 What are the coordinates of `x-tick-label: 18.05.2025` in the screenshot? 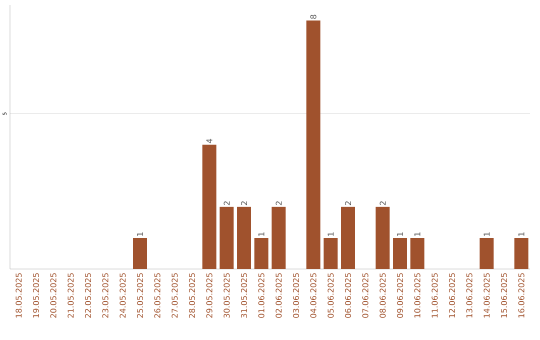 It's located at (19, 295).